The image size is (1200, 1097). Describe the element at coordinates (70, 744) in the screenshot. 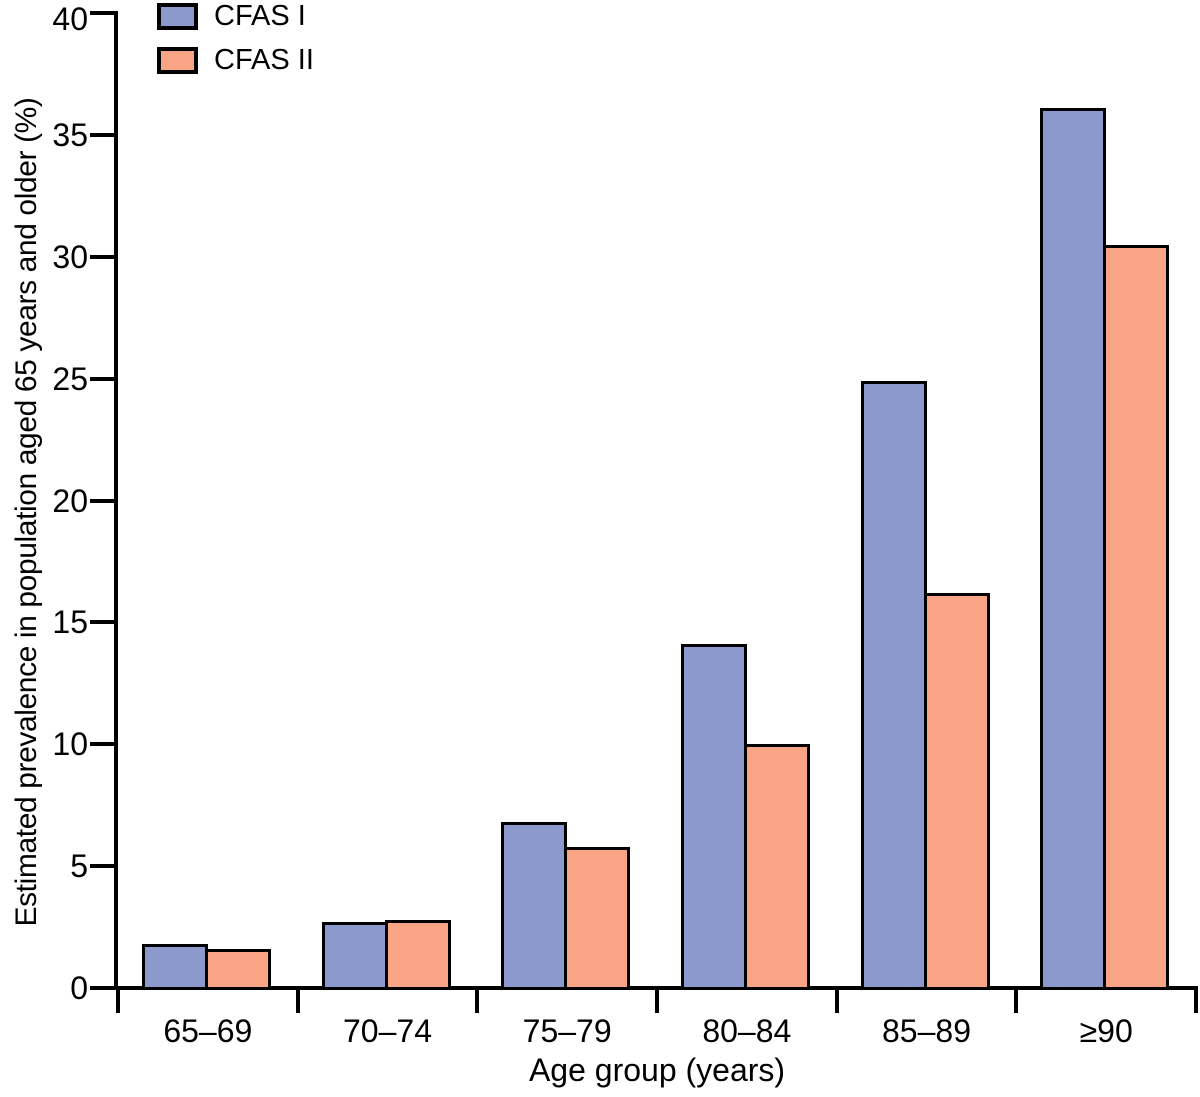

I see `y-tick-label: 10` at that location.